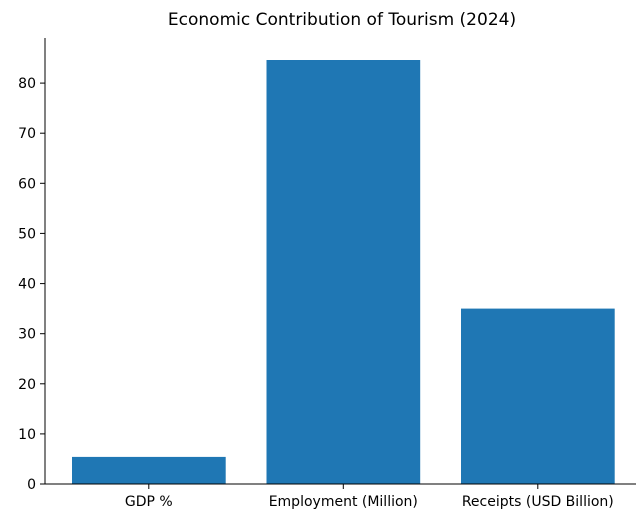  Describe the element at coordinates (342, 20) in the screenshot. I see `chart-title: Economic Contribution of Tourism (2024)` at that location.